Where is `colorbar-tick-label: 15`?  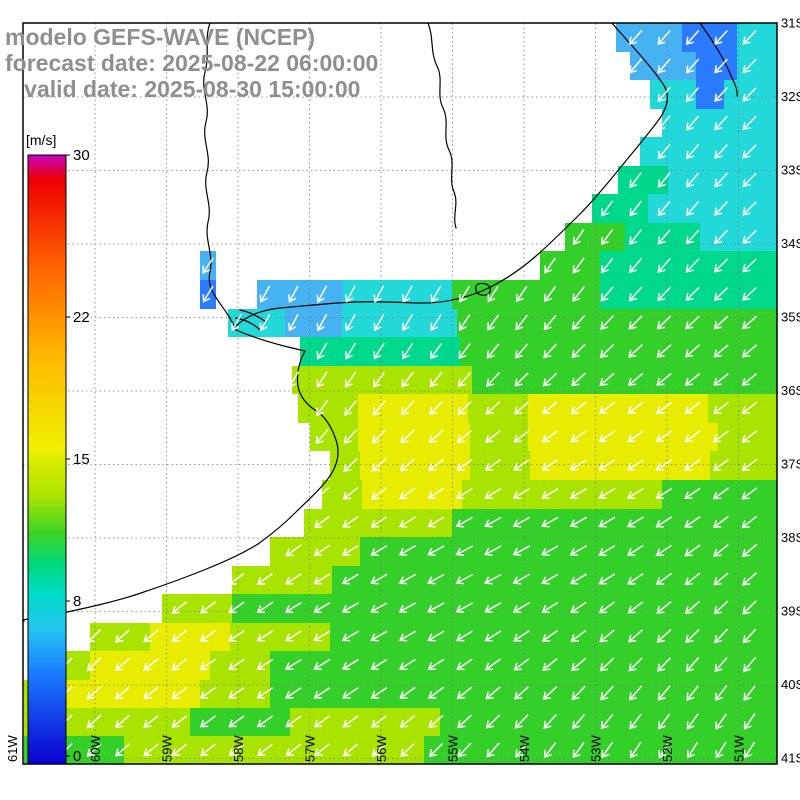
colorbar-tick-label: 15 is located at coordinates (81, 459).